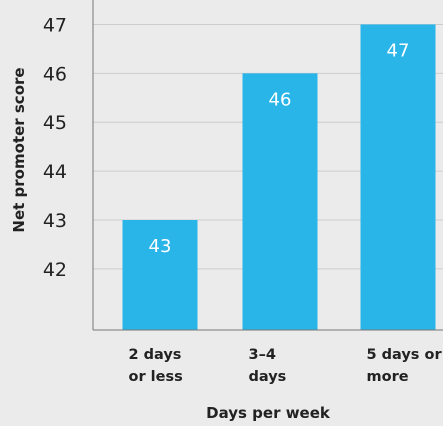 The image size is (443, 426). What do you see at coordinates (55, 172) in the screenshot?
I see `y-tick-label: 44` at bounding box center [55, 172].